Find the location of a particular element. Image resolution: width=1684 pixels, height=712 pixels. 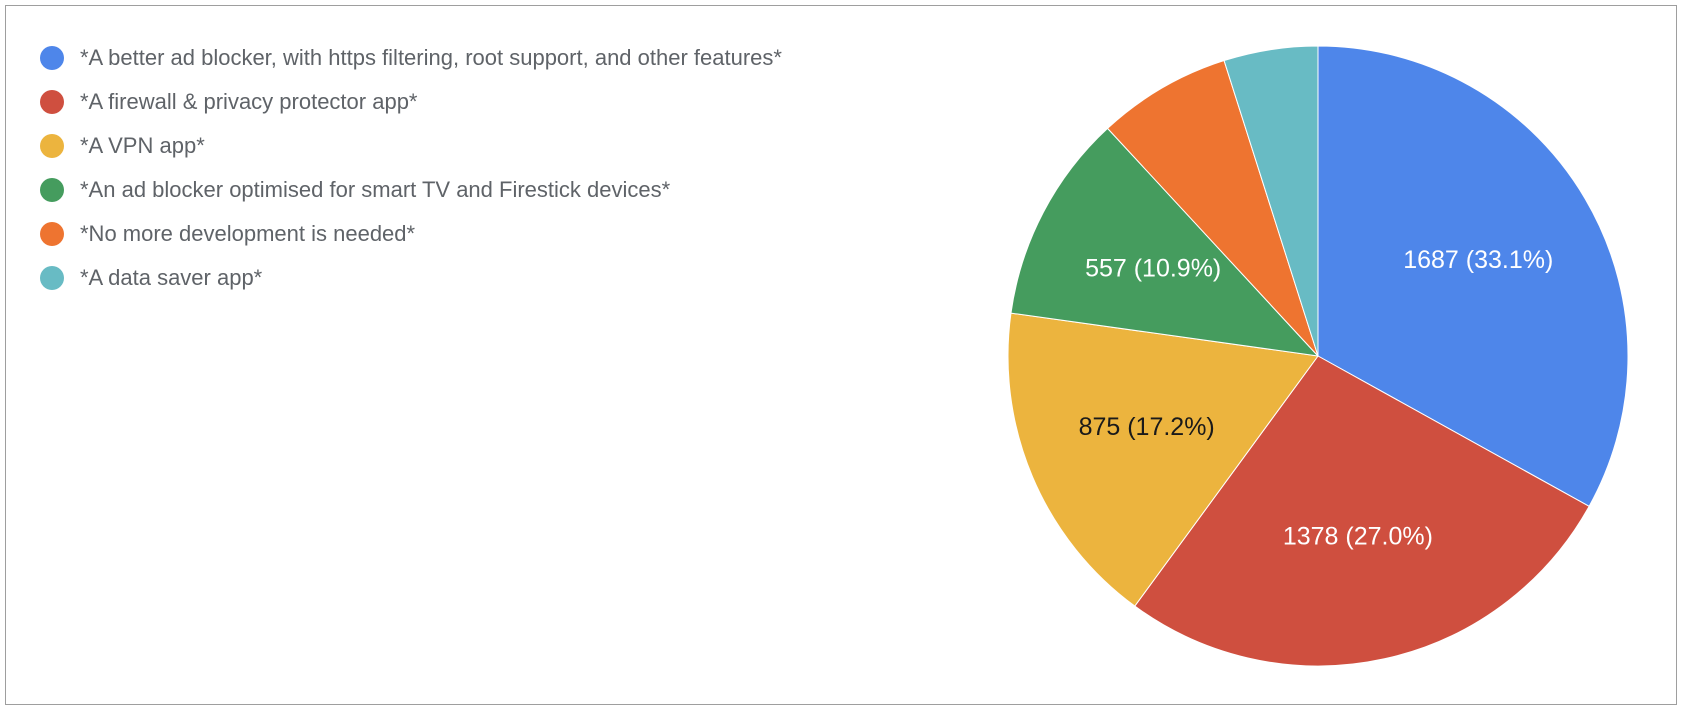

slice-data-label: 1687 (33.1%) is located at coordinates (1478, 260).